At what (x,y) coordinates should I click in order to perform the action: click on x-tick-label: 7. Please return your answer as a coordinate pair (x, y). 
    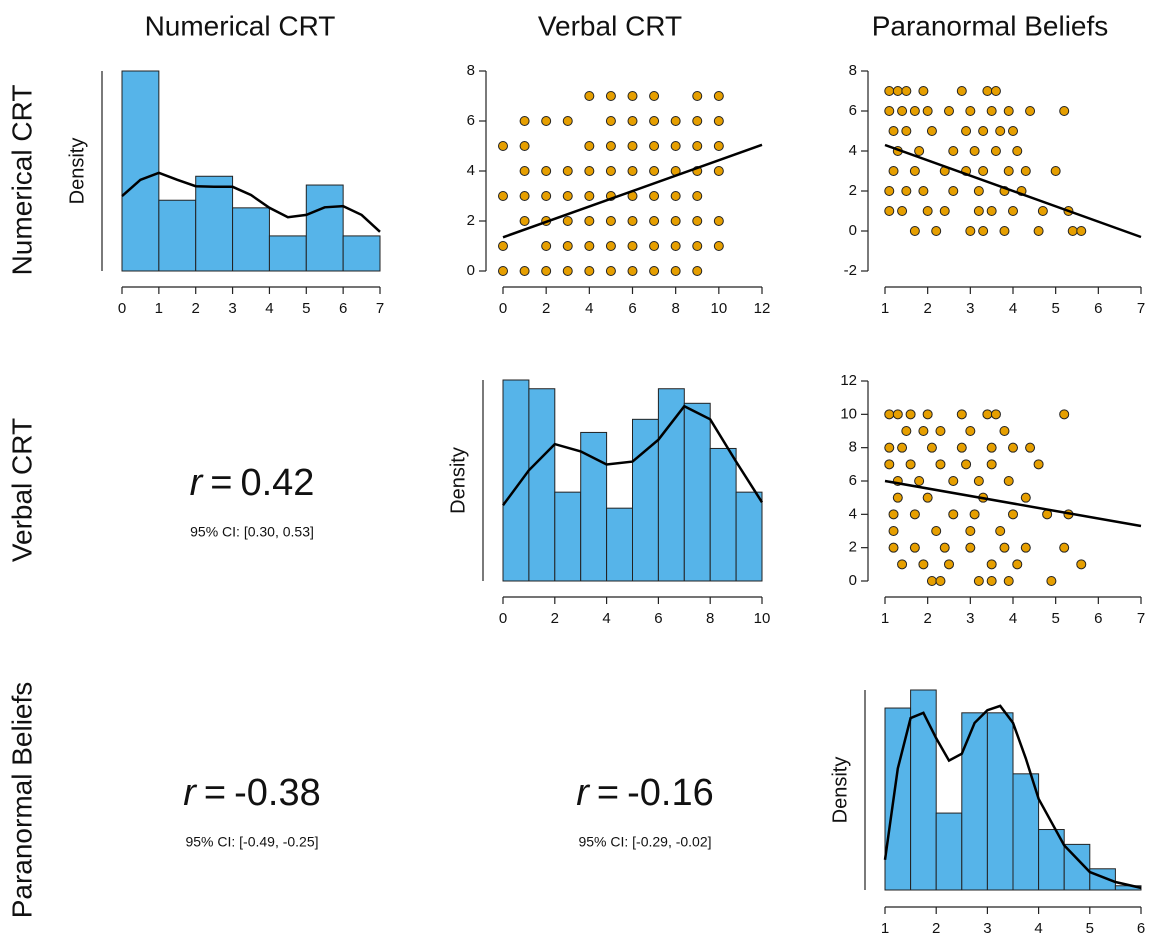
    Looking at the image, I should click on (380, 308).